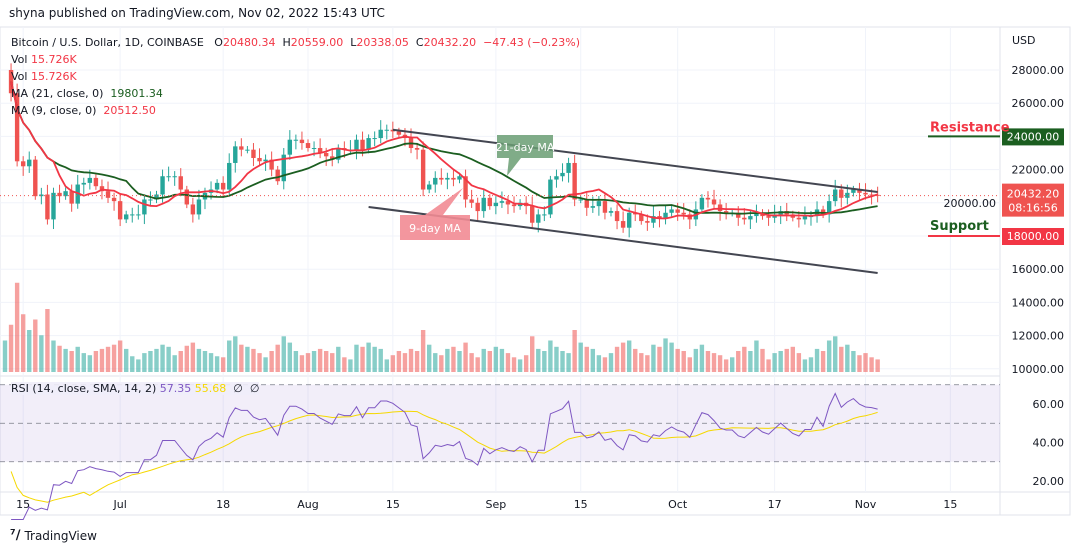  Describe the element at coordinates (1033, 236) in the screenshot. I see `support-price-label: 18000.00` at that location.